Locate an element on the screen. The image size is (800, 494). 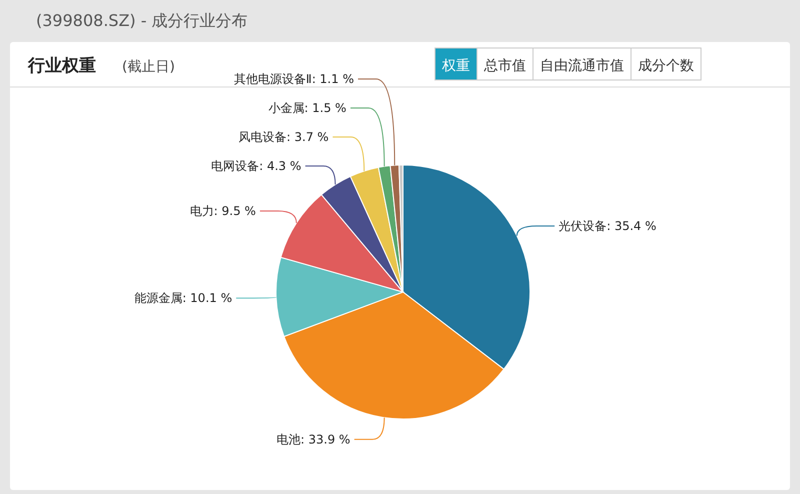
data-label: : 1.1 % is located at coordinates (333, 79).